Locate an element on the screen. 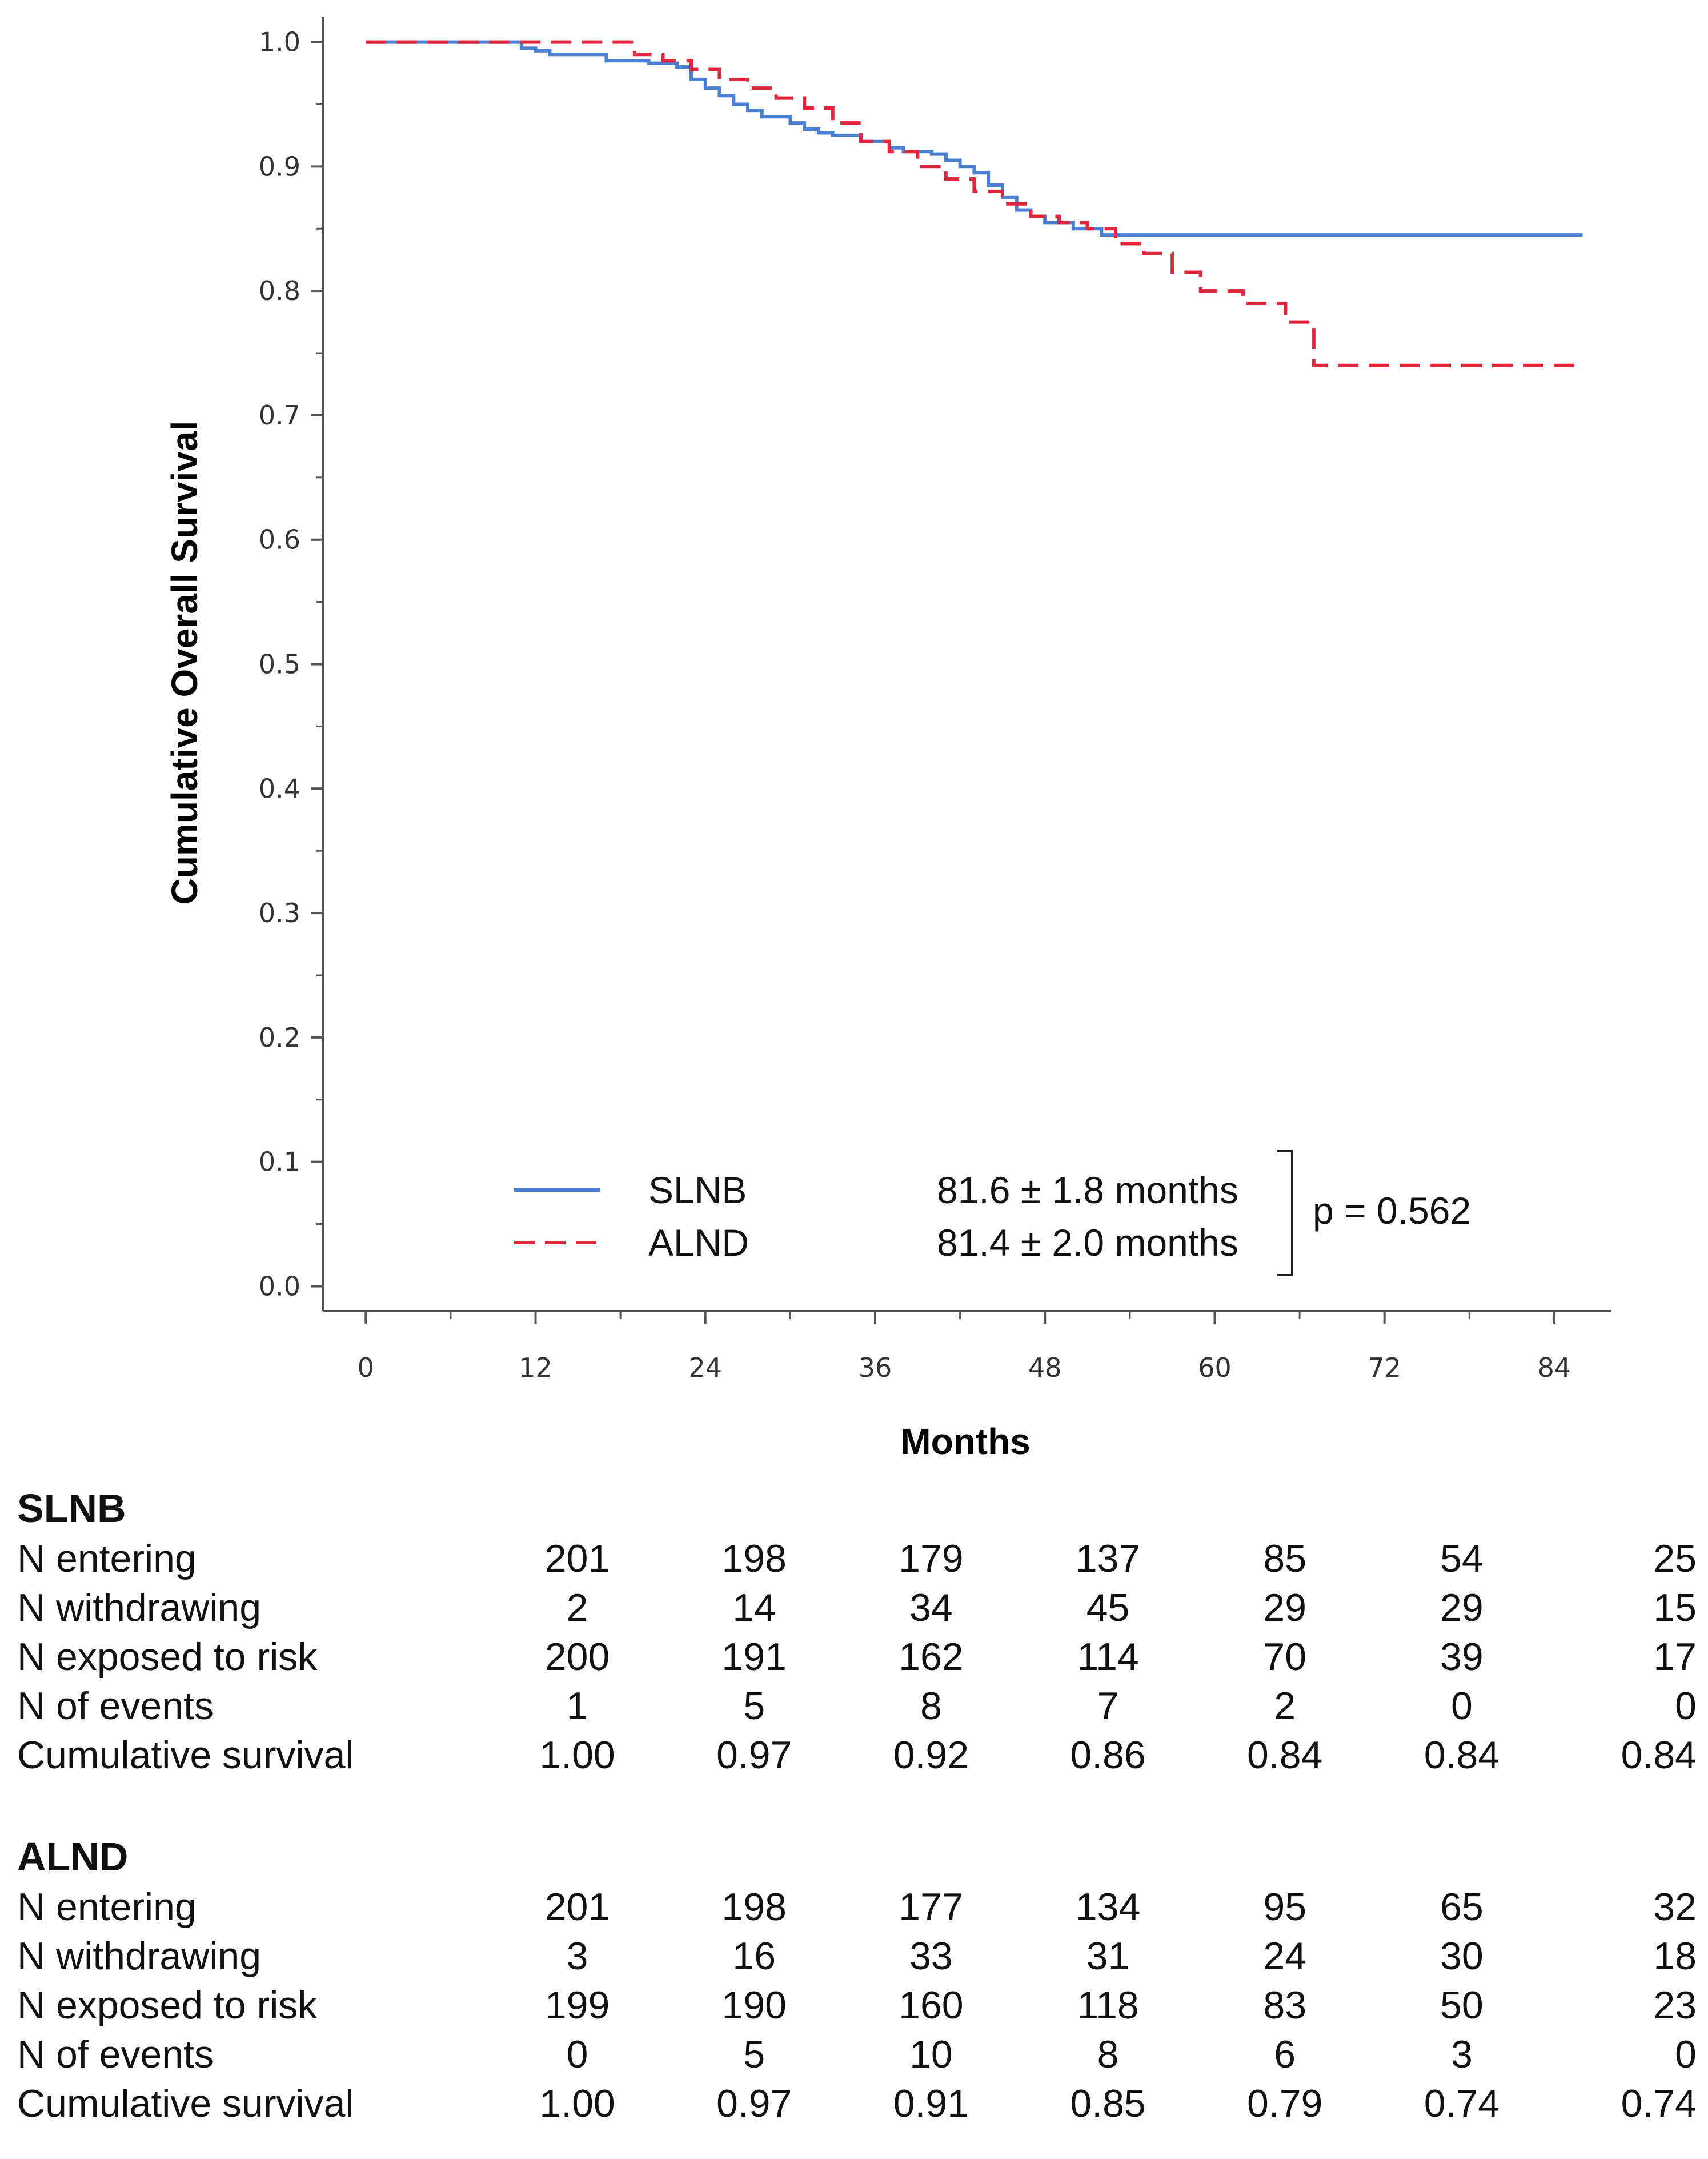 The image size is (1708, 2159). cell: 65 is located at coordinates (1462, 1907).